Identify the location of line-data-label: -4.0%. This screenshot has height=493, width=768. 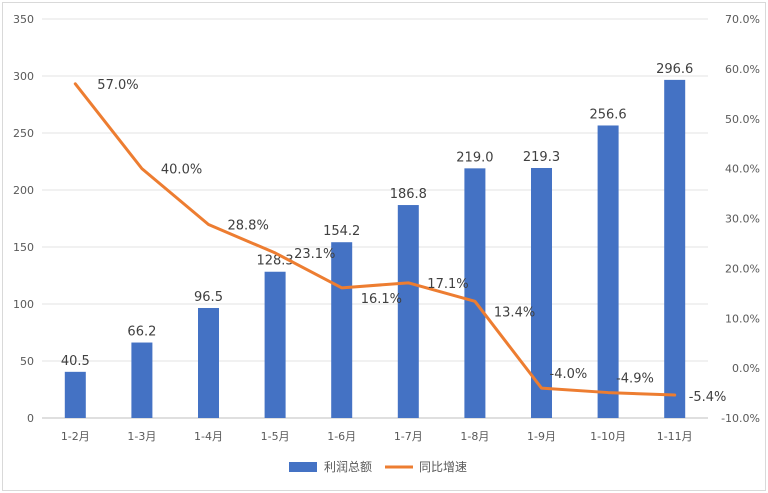
(569, 374).